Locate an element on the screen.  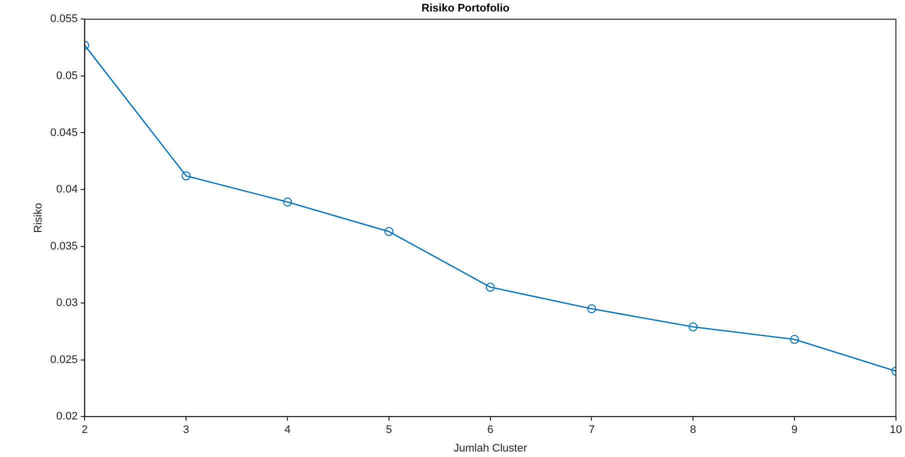
x-tick-label: 7 is located at coordinates (591, 430).